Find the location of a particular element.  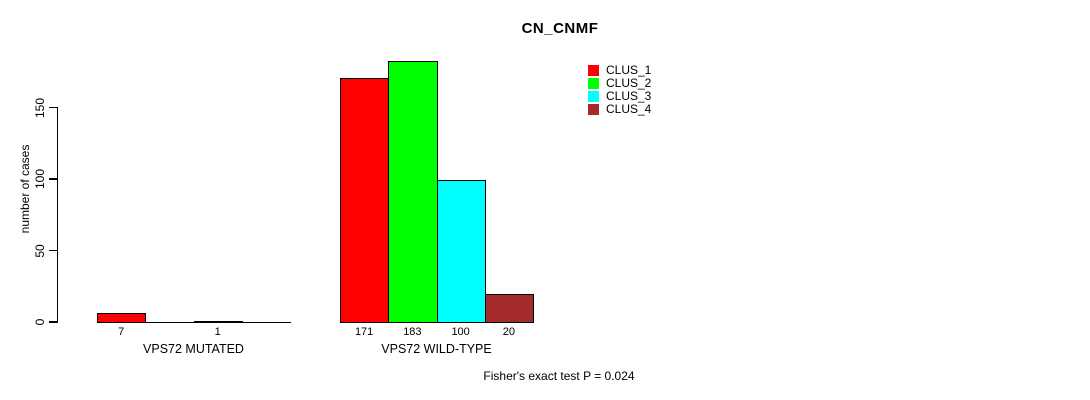

legend-label: CLUS_2 is located at coordinates (629, 83).